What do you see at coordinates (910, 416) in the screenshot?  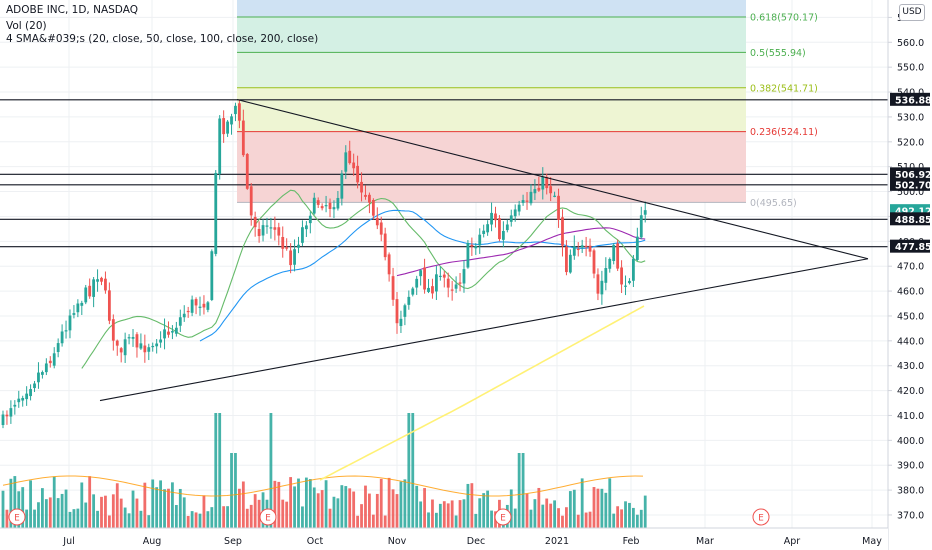 I see `price-tick-label: 410.0` at bounding box center [910, 416].